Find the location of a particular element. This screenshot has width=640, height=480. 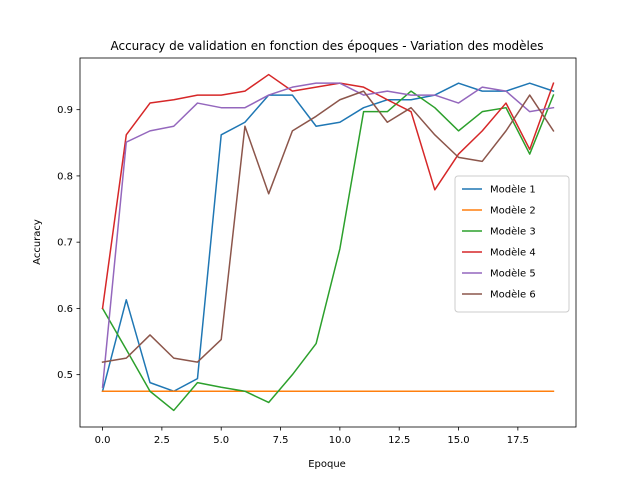

x-axis: 0.0 2.5 5.0 7.5 10.0 12.5 15.0 17.5 is located at coordinates (312, 436).